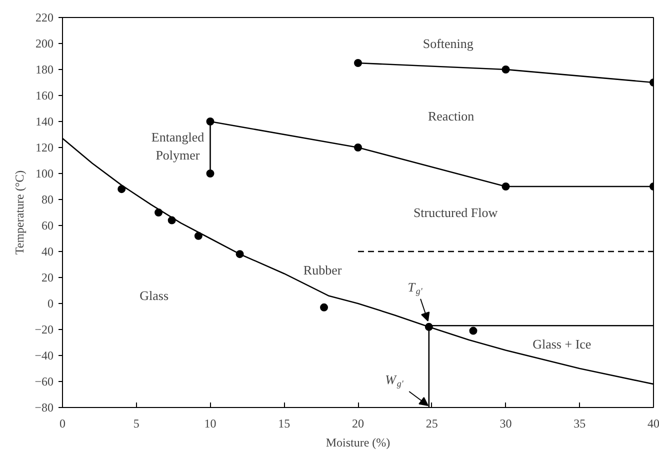  What do you see at coordinates (19, 212) in the screenshot?
I see `y-axis-title: Temperature (°C)` at bounding box center [19, 212].